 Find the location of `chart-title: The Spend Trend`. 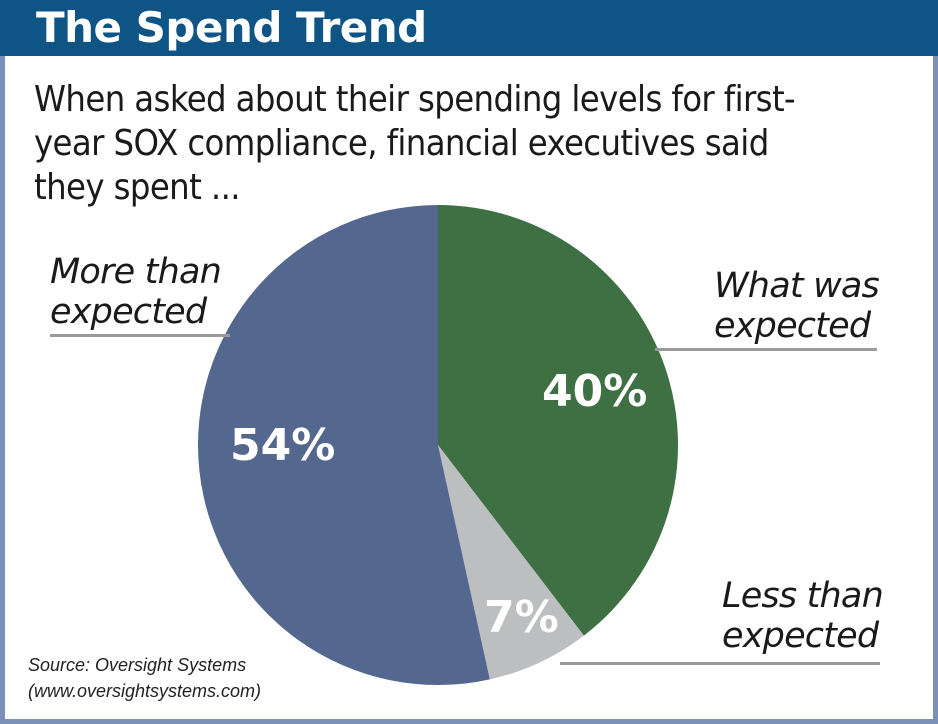

chart-title: The Spend Trend is located at coordinates (231, 27).